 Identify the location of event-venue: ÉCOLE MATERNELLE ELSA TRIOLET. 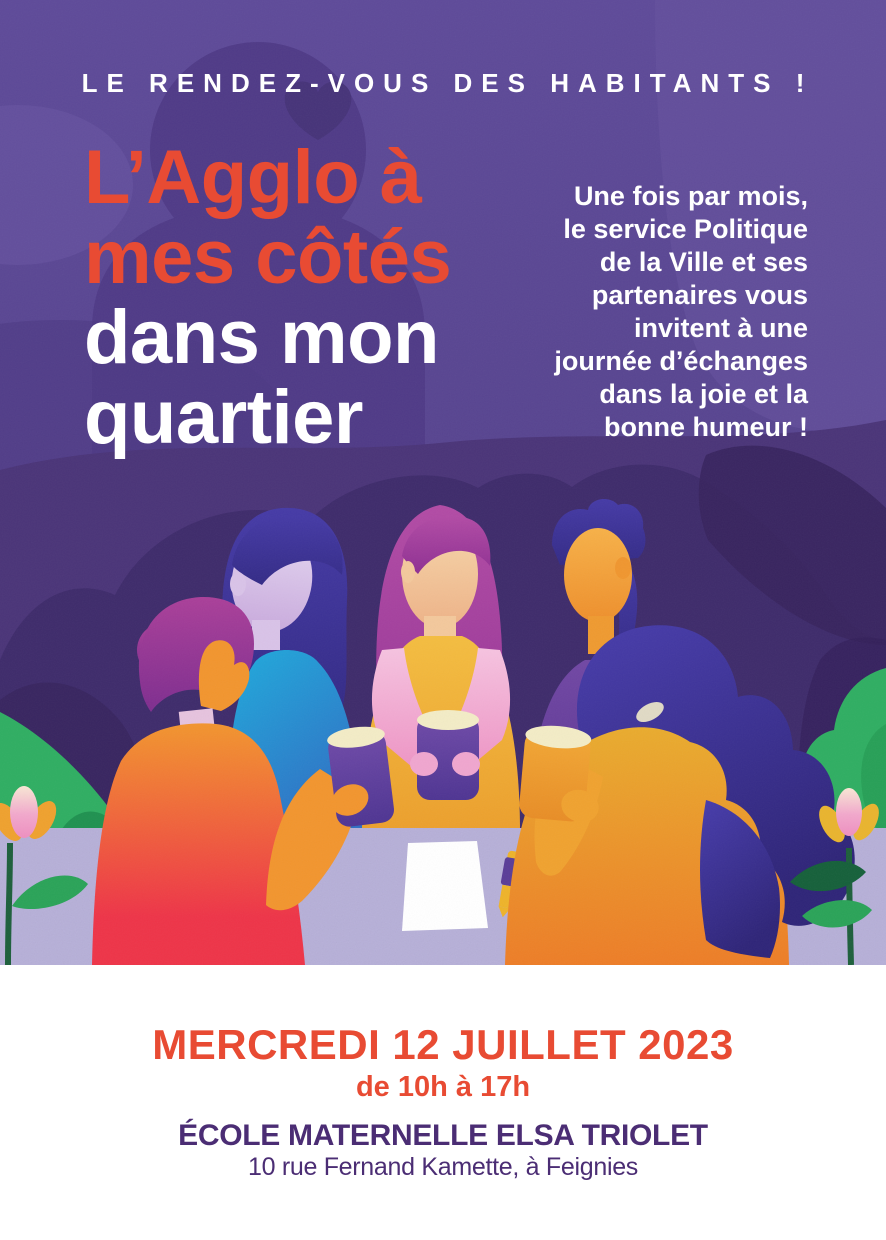
(443, 1135).